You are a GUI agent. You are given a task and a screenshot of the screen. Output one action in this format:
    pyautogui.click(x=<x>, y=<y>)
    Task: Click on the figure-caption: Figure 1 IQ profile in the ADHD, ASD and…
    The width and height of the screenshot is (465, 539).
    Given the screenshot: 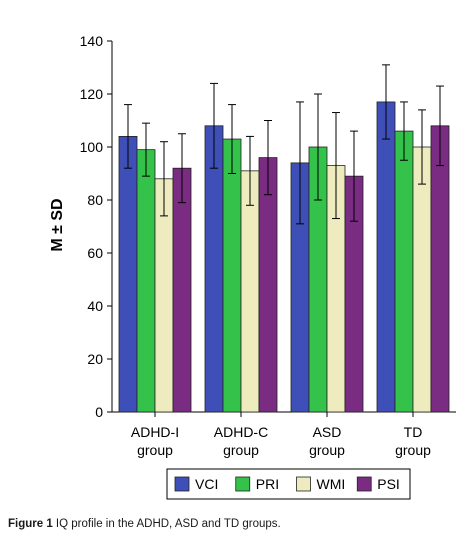 What is the action you would take?
    pyautogui.click(x=144, y=524)
    